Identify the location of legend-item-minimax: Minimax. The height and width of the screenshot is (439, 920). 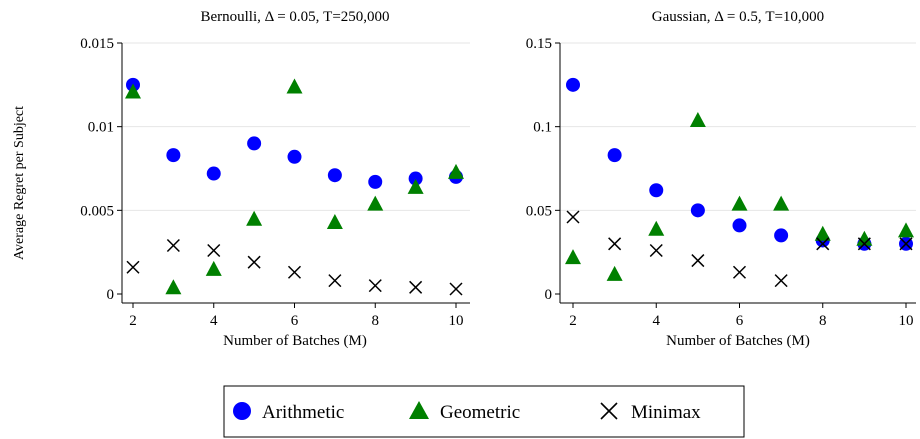
(650, 412).